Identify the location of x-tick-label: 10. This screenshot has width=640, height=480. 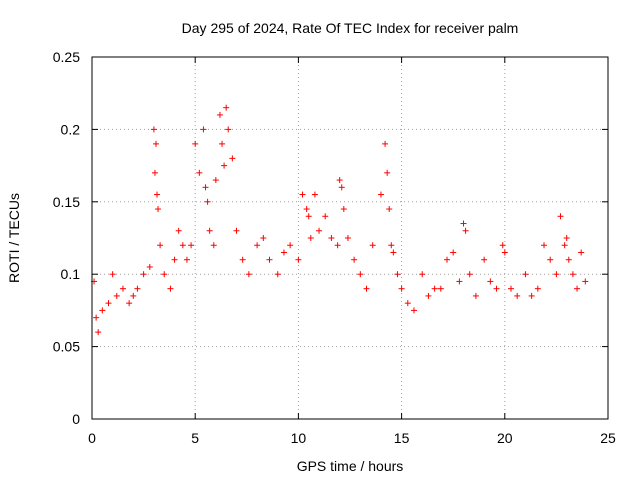
(299, 438).